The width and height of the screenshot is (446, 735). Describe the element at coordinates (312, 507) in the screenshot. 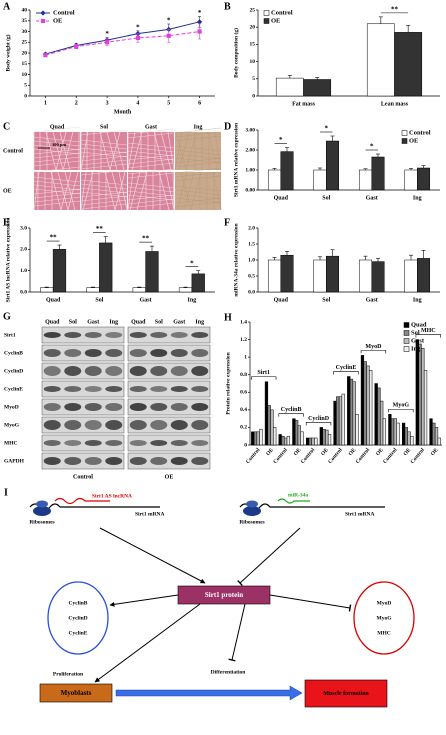

I see `mrna-strand` at that location.